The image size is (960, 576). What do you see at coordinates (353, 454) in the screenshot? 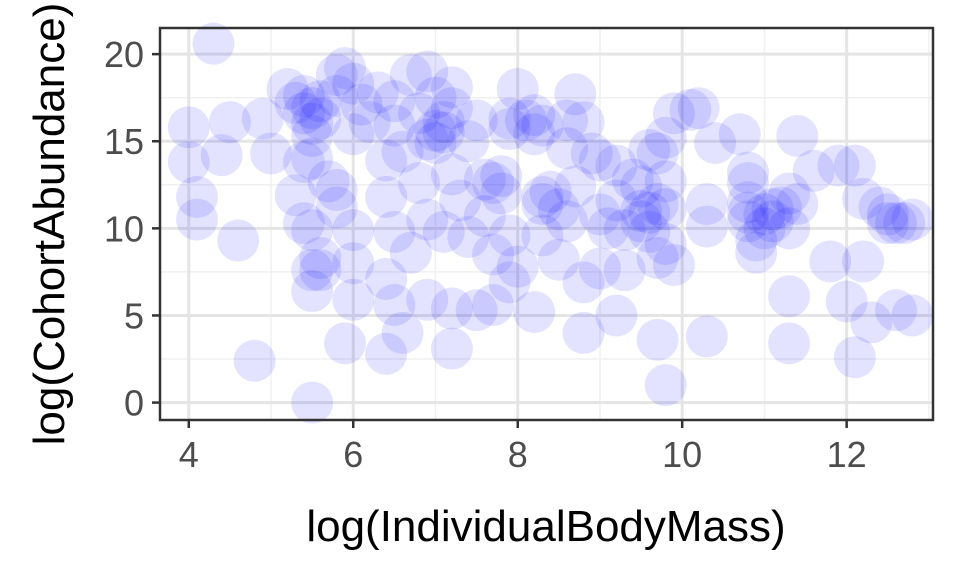
I see `x-tick-label: 6` at bounding box center [353, 454].